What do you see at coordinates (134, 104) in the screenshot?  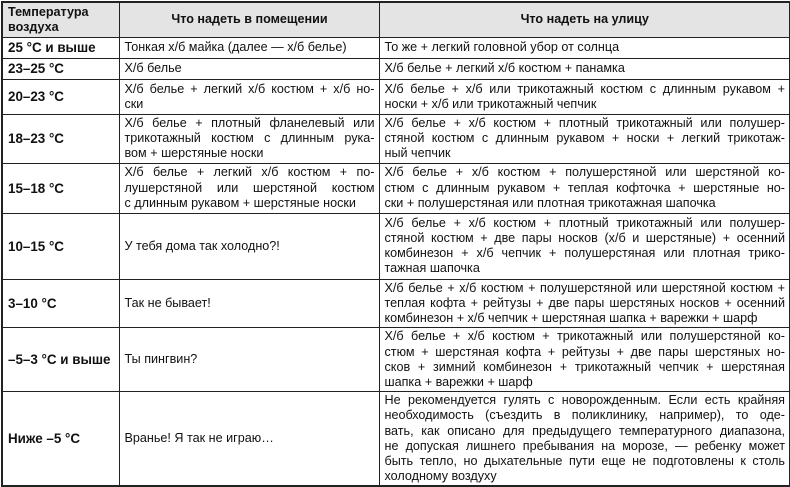 I see `cell-line: ски` at bounding box center [134, 104].